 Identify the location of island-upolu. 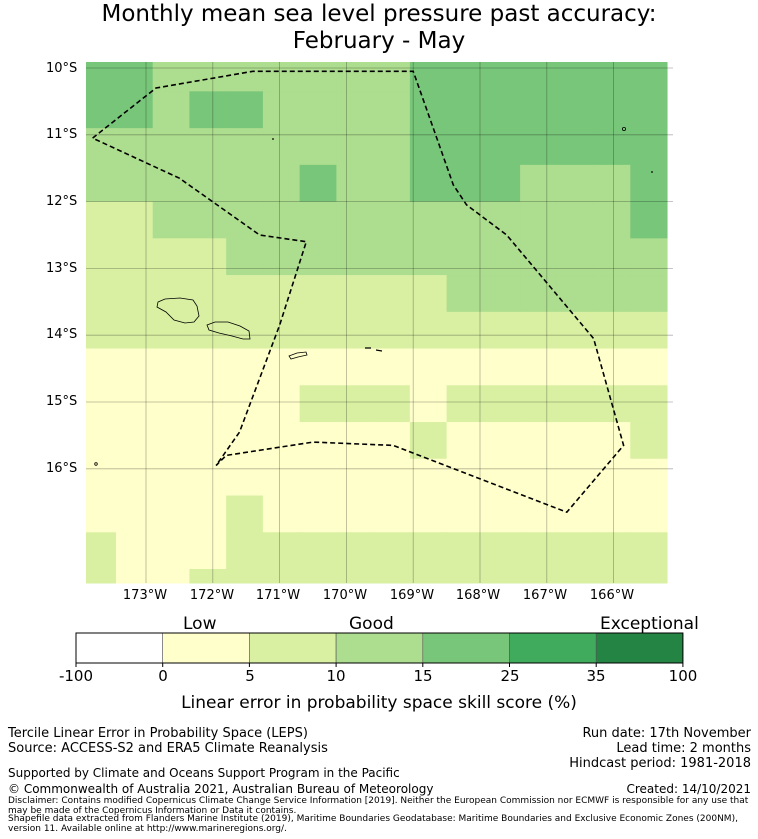
(228, 330).